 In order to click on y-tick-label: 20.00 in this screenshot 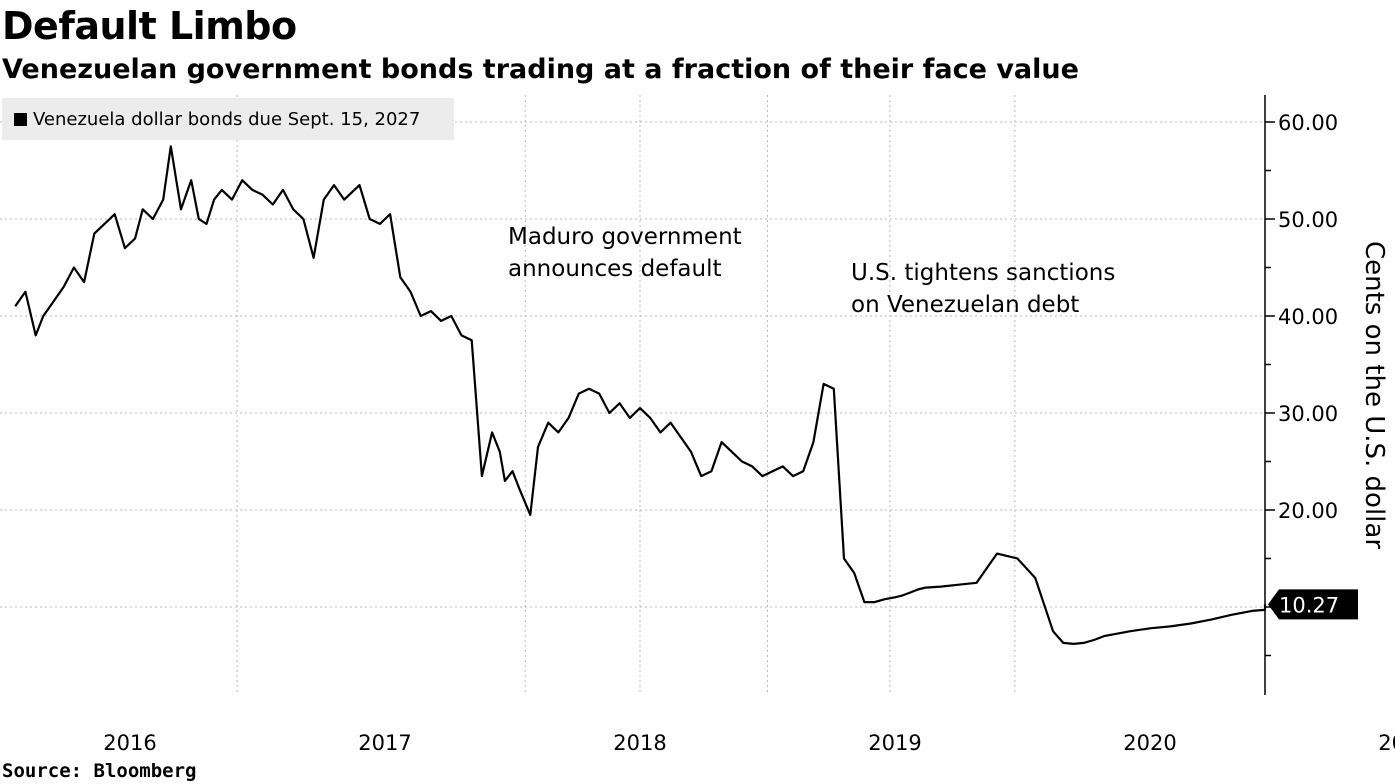, I will do `click(1308, 511)`.